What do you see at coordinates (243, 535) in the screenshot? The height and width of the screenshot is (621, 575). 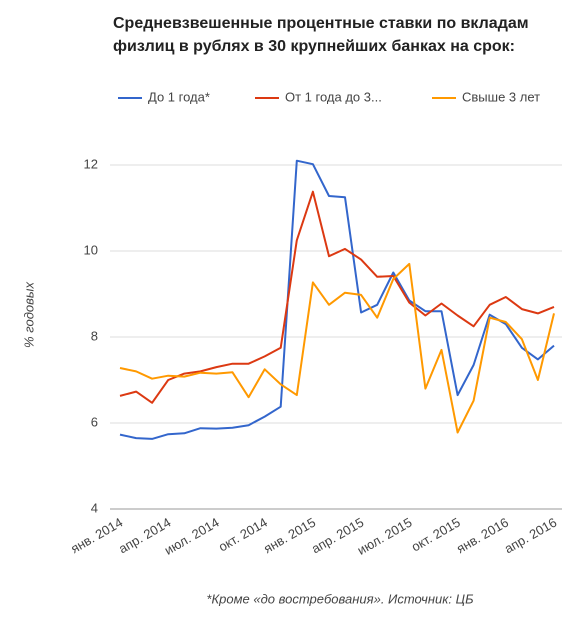 I see `x-tick-label: окт. 2014` at bounding box center [243, 535].